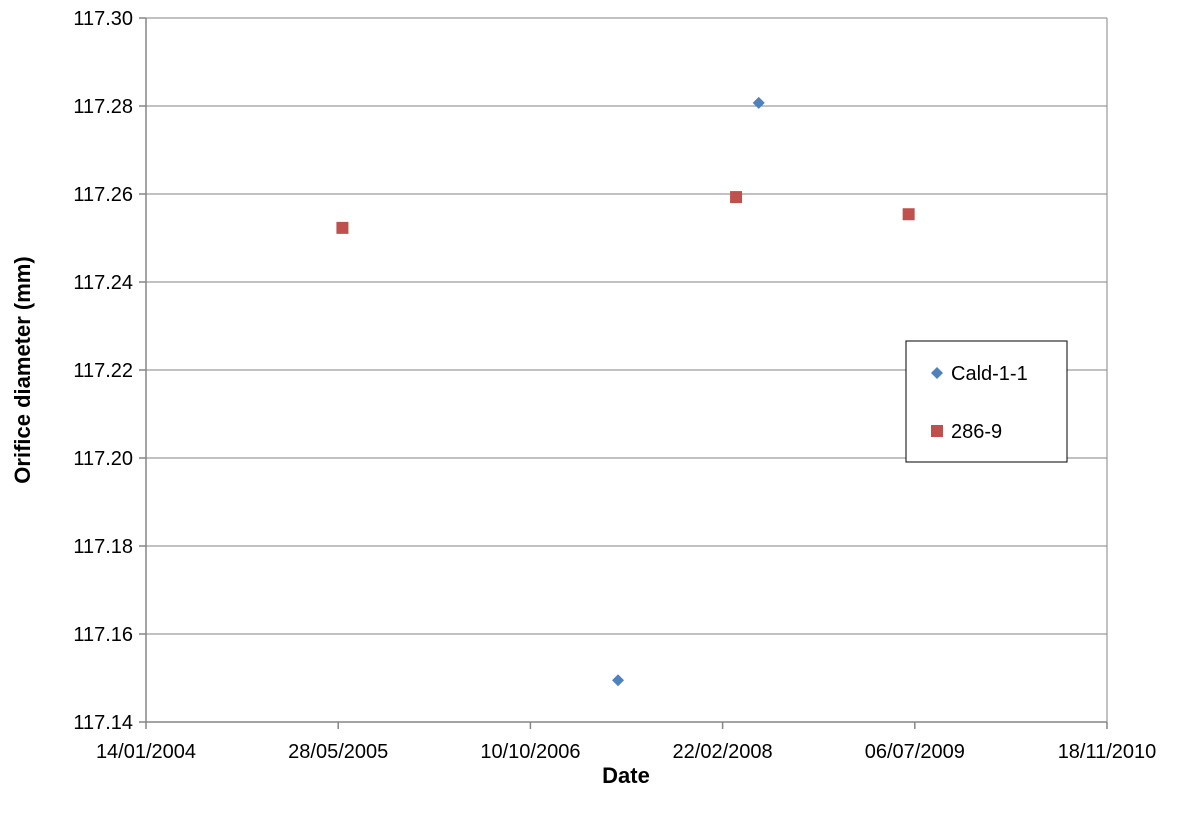 This screenshot has height=814, width=1180. What do you see at coordinates (103, 723) in the screenshot?
I see `y-tick-label: 117.14` at bounding box center [103, 723].